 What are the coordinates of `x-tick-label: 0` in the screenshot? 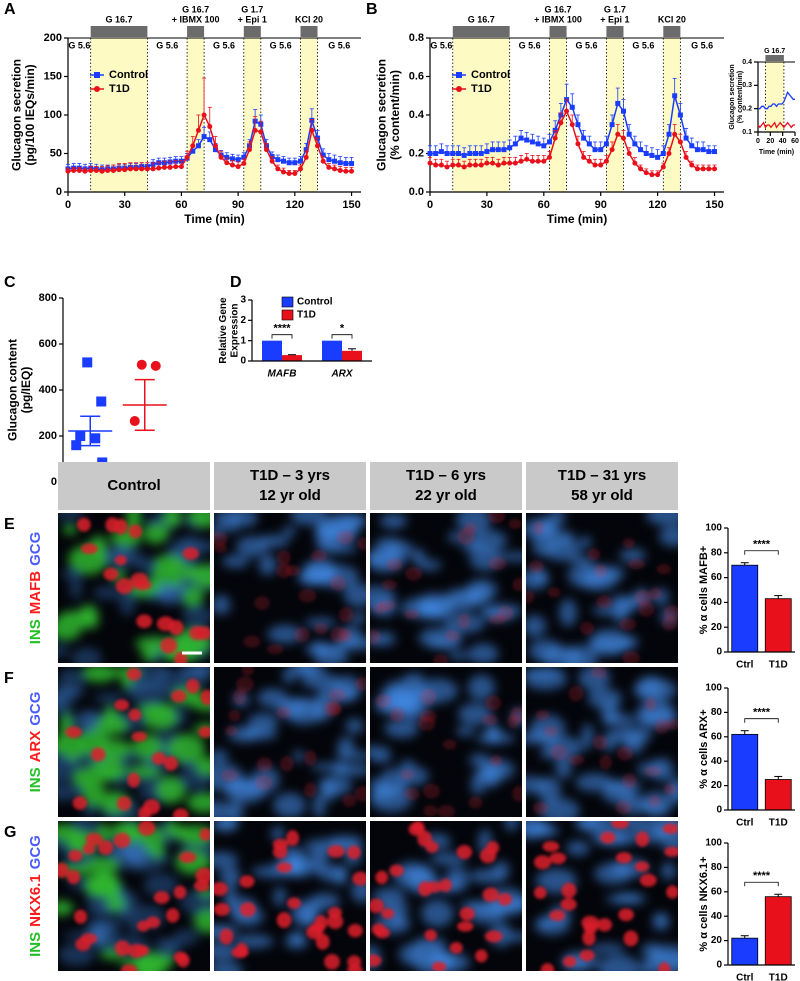 It's located at (758, 141).